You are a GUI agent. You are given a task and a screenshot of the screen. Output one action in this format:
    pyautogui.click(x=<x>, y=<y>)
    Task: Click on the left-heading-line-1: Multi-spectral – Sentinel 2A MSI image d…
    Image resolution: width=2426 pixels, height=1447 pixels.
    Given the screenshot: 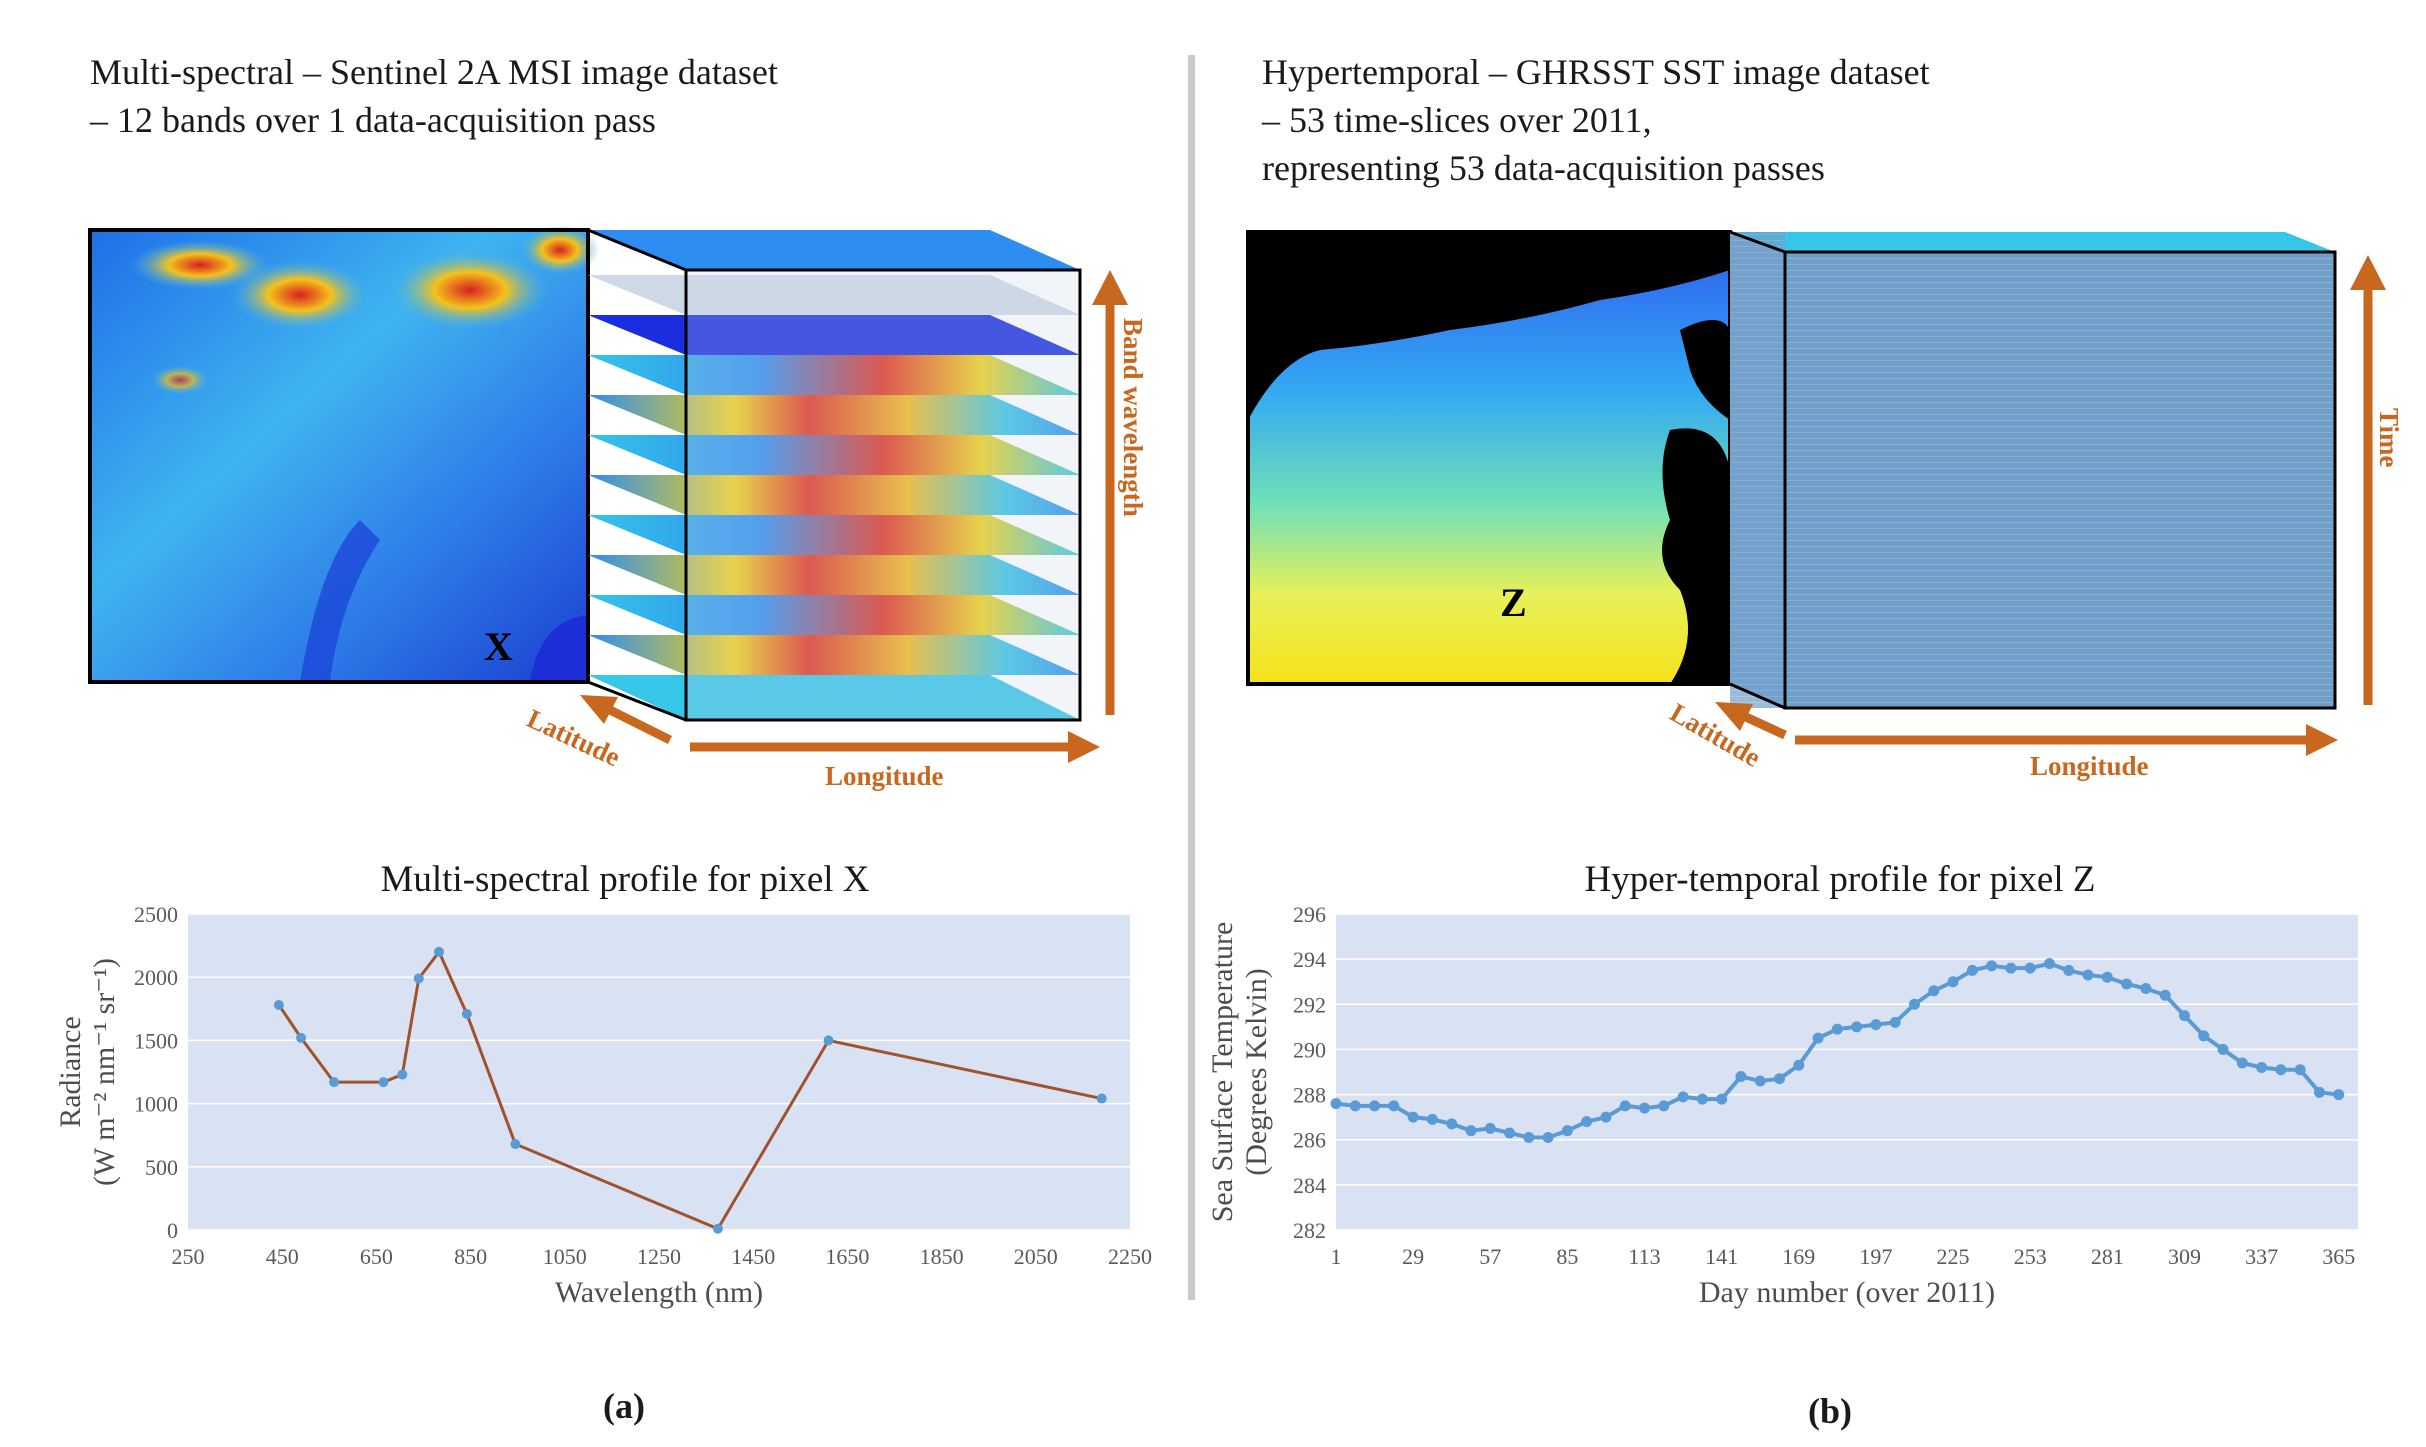 What is the action you would take?
    pyautogui.click(x=434, y=72)
    